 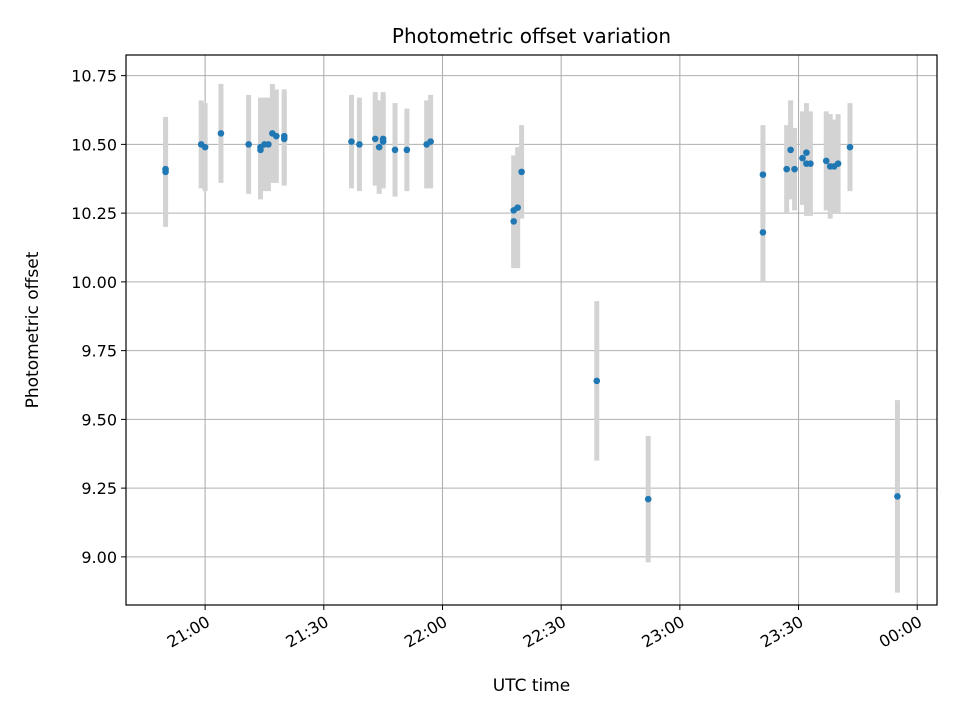 What do you see at coordinates (94, 213) in the screenshot?
I see `y-tick-label: 10.25` at bounding box center [94, 213].